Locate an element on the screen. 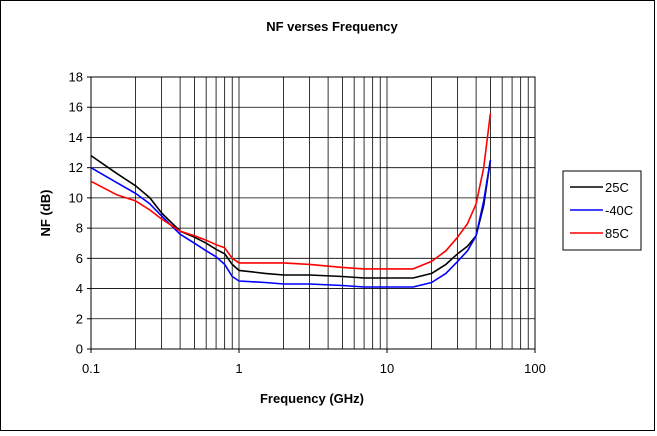 Image resolution: width=657 pixels, height=436 pixels. y-tick-label: 14 is located at coordinates (76, 137).